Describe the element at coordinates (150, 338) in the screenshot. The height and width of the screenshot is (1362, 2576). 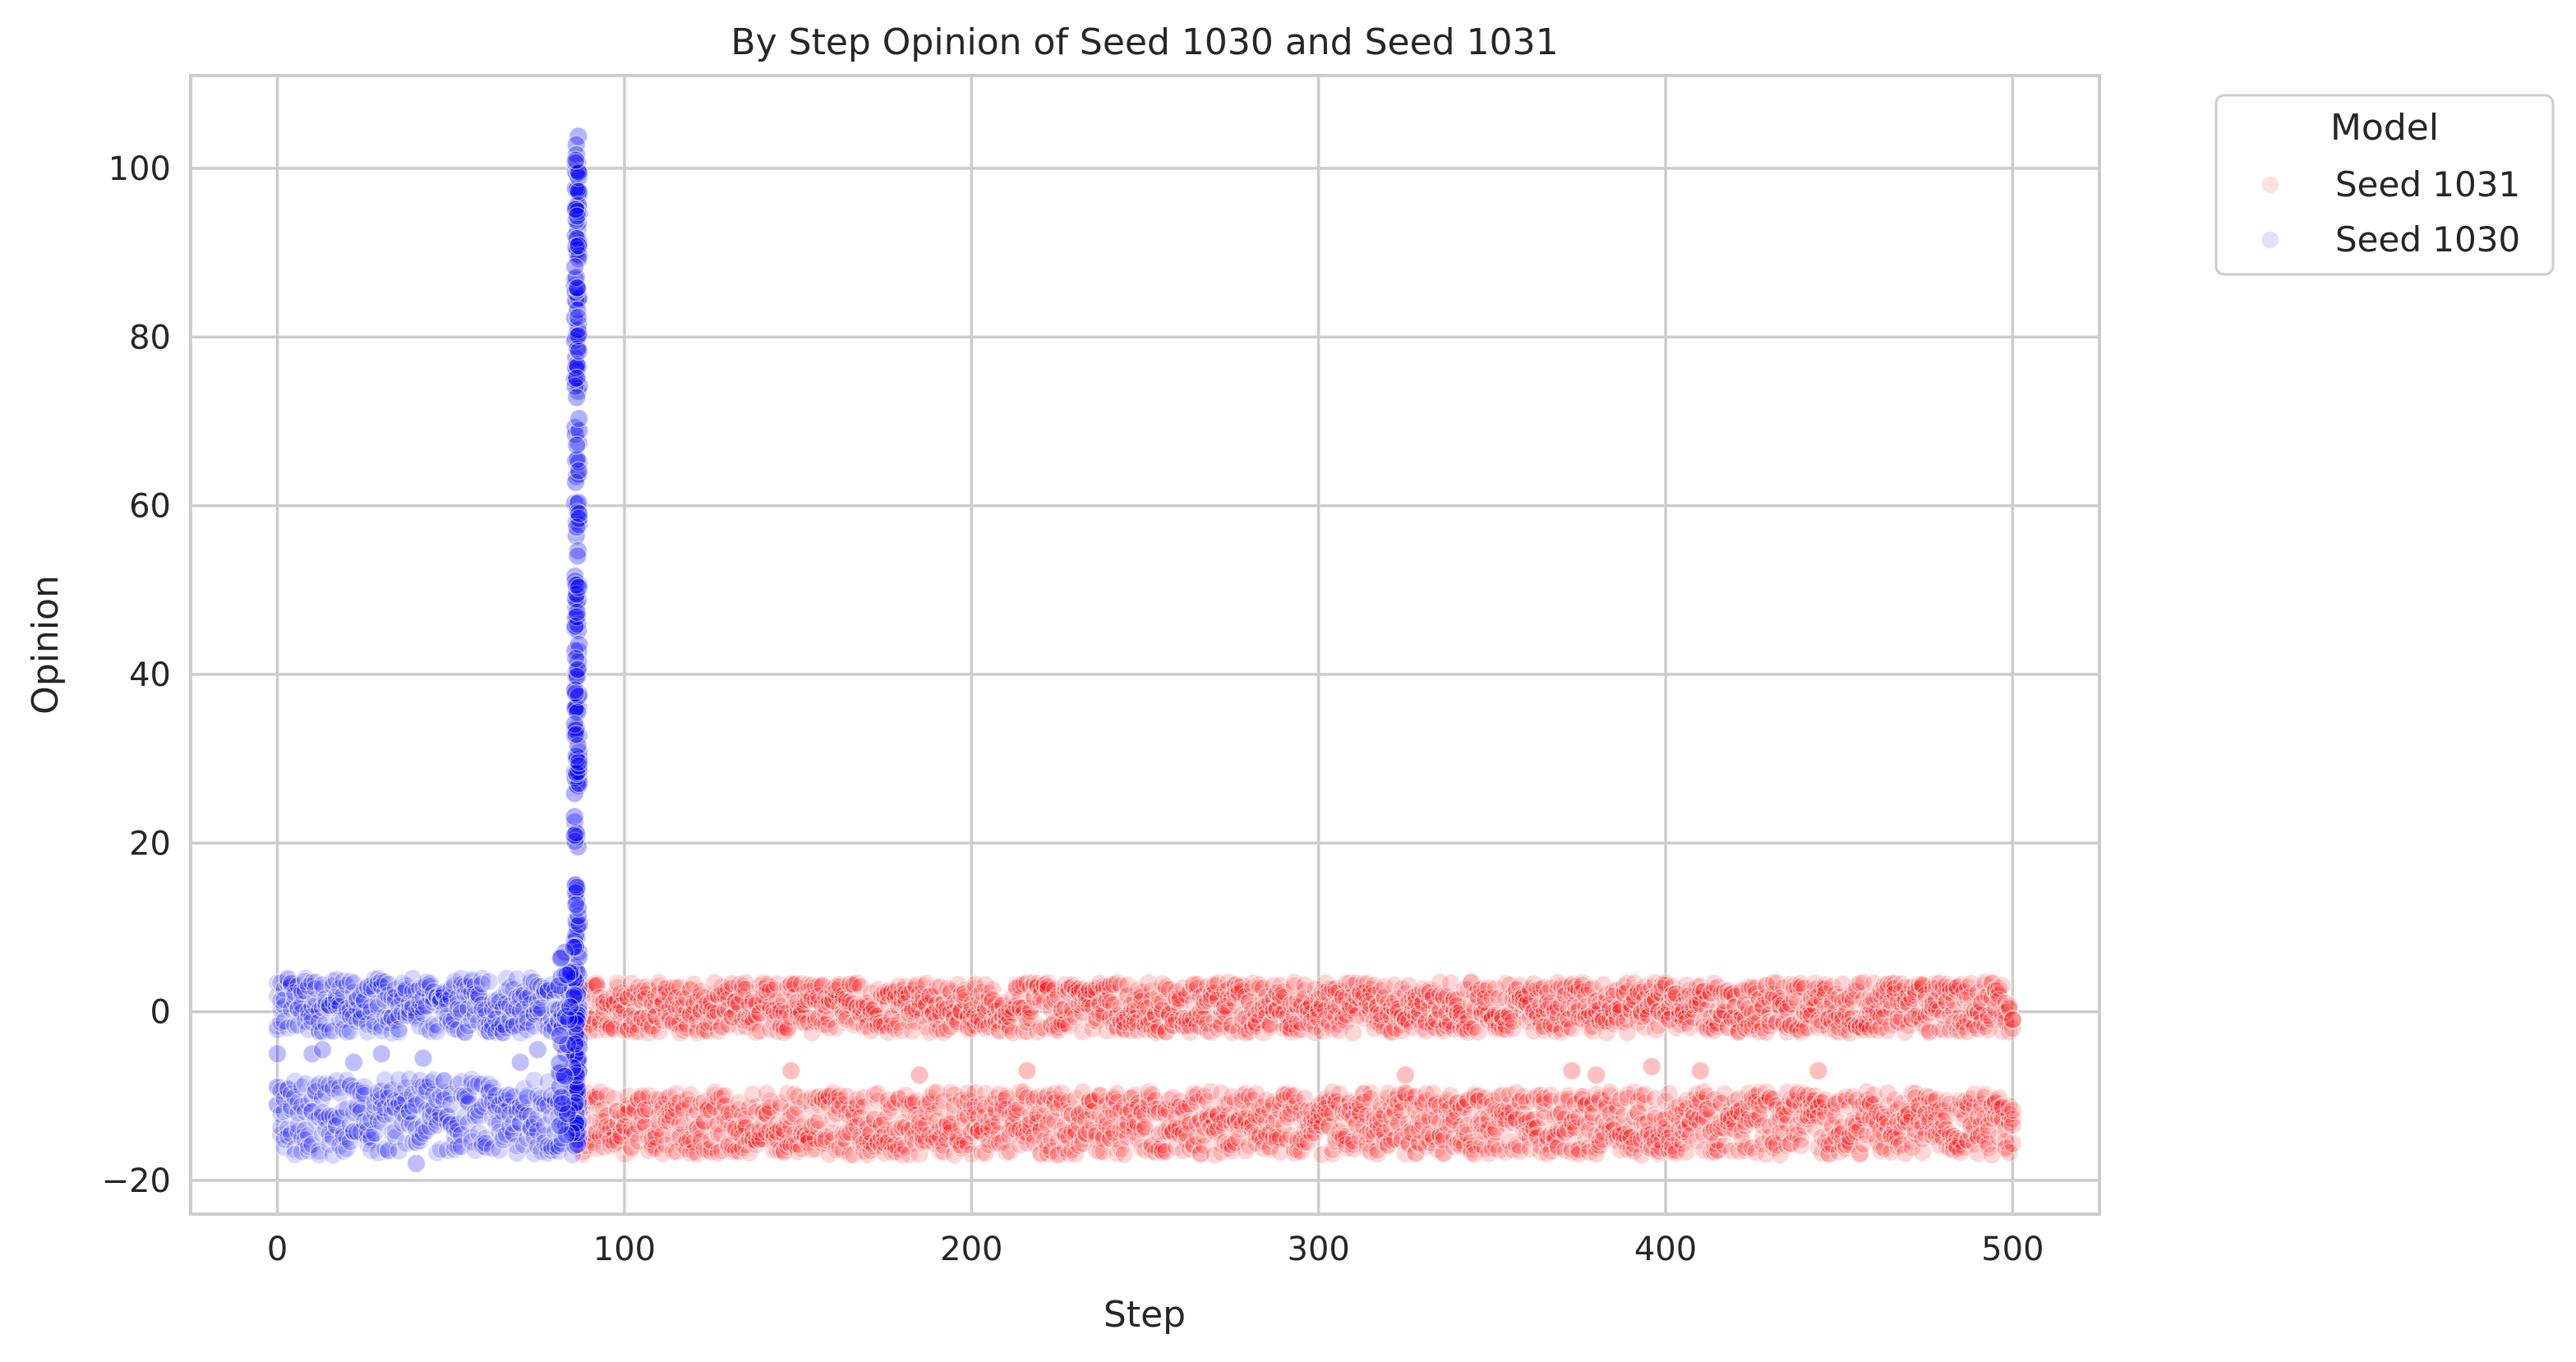
I see `y-tick-label: 80` at that location.